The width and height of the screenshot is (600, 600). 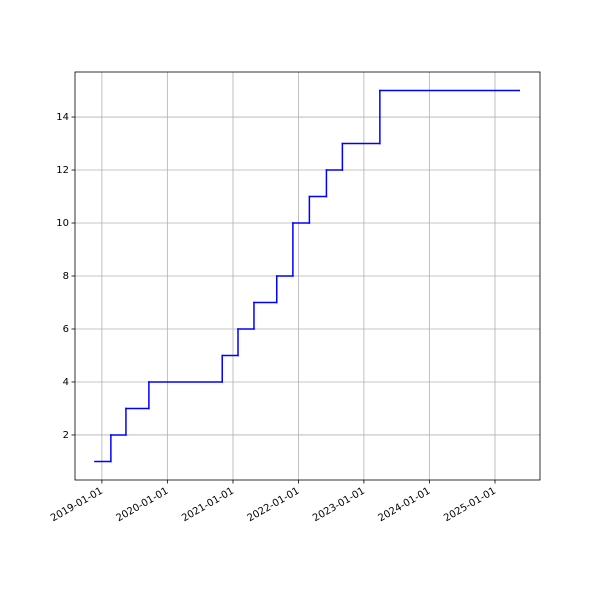 I want to click on x-tick-label: 2020-01-01, so click(x=143, y=505).